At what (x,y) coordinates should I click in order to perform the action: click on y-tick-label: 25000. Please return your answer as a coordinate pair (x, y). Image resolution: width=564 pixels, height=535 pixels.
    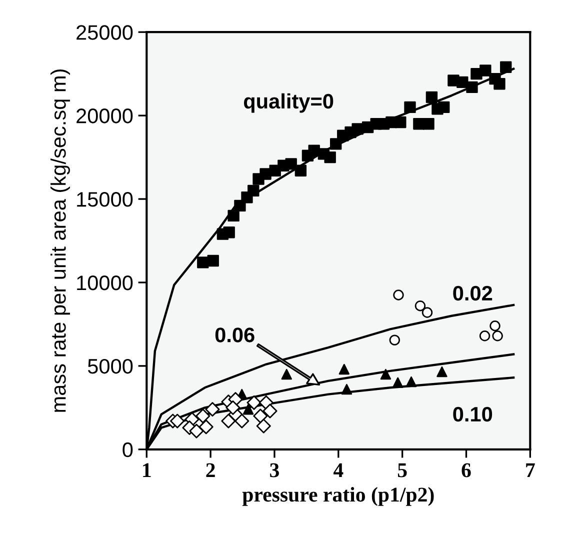
    Looking at the image, I should click on (104, 32).